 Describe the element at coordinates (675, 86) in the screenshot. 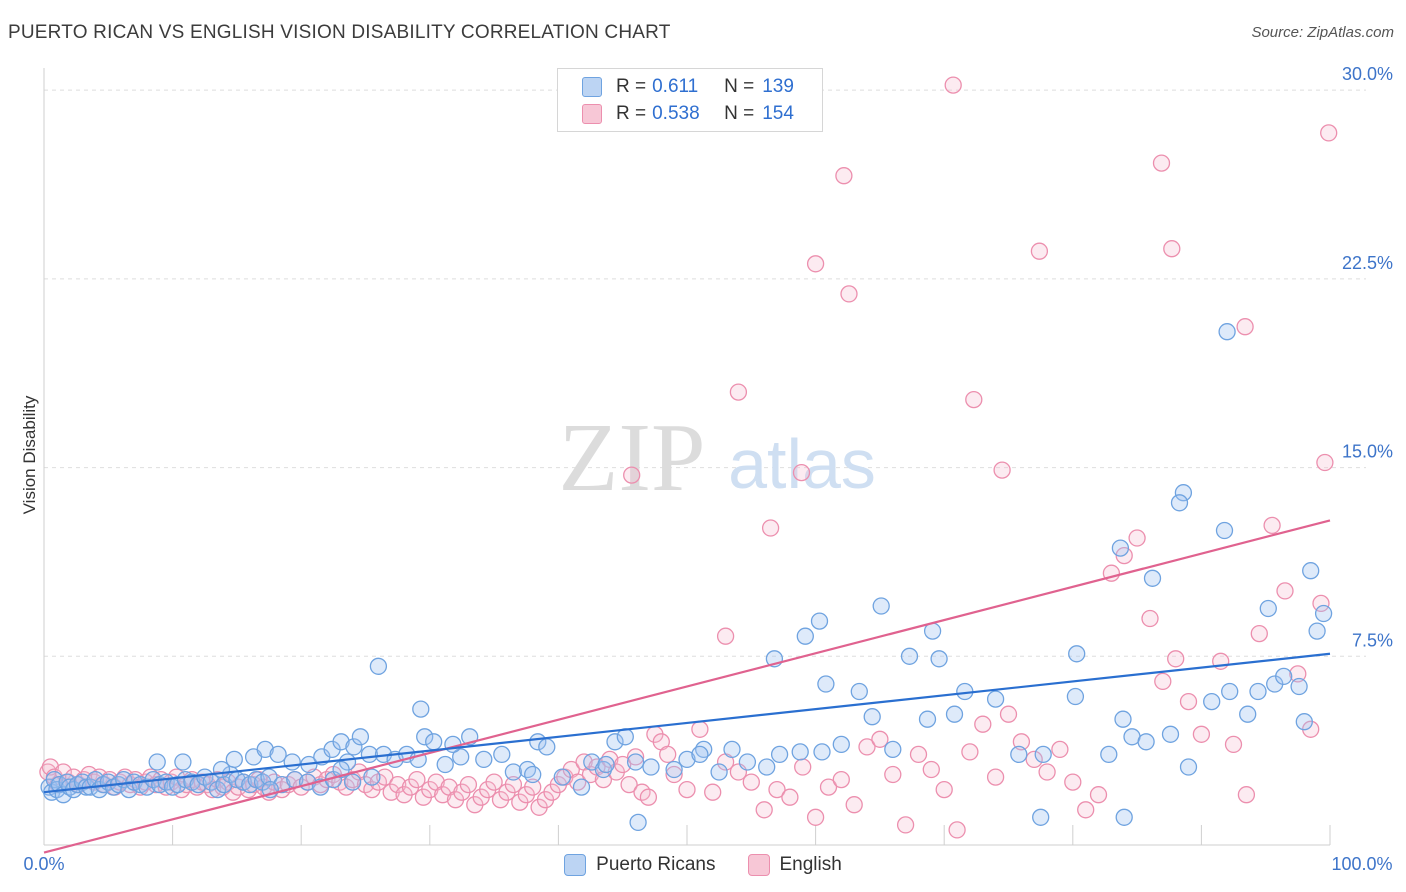

I see `legend-r-value: 0.611` at that location.